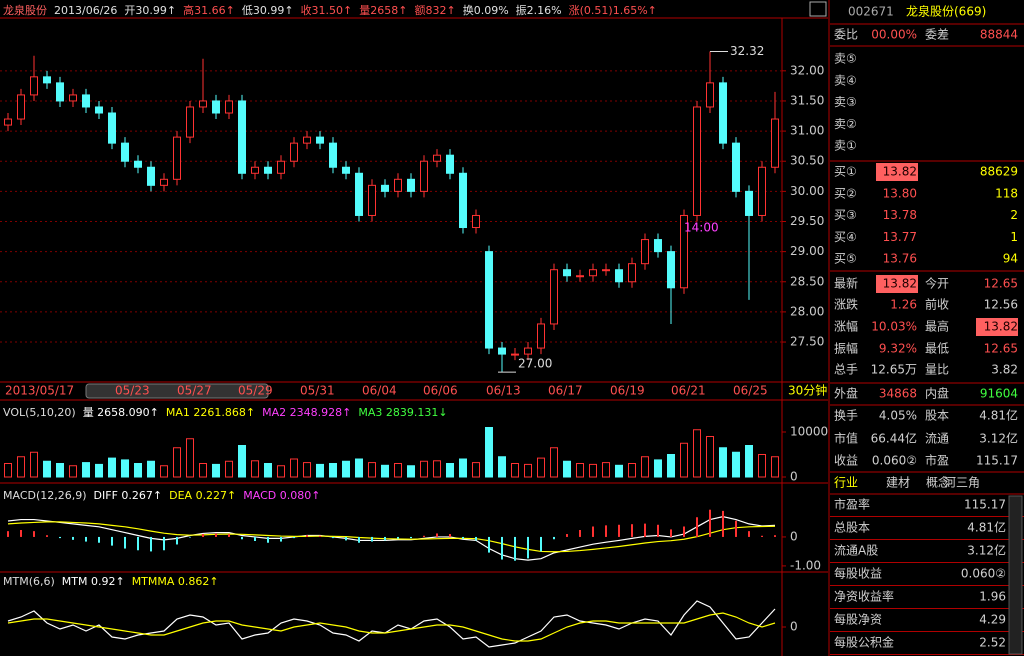 The width and height of the screenshot is (1024, 656). What do you see at coordinates (128, 495) in the screenshot?
I see `legend-entry: DIFF 0.267↑` at bounding box center [128, 495].